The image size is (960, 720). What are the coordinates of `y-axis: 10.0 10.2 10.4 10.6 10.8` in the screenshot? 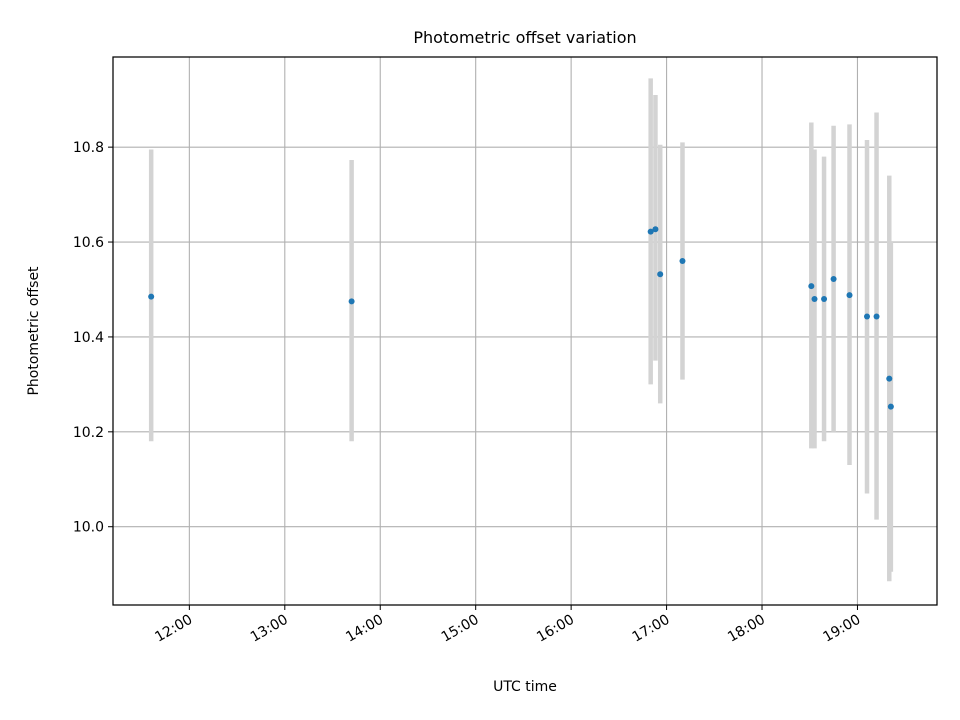 It's located at (93, 338).